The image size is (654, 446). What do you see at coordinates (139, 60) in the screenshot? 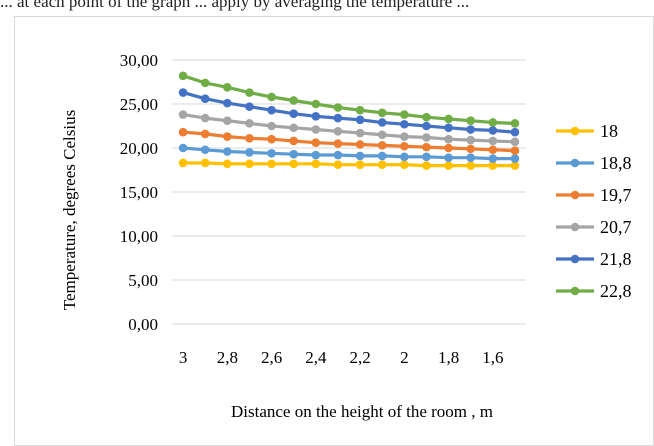
I see `y-tick-label: 30,00` at bounding box center [139, 60].